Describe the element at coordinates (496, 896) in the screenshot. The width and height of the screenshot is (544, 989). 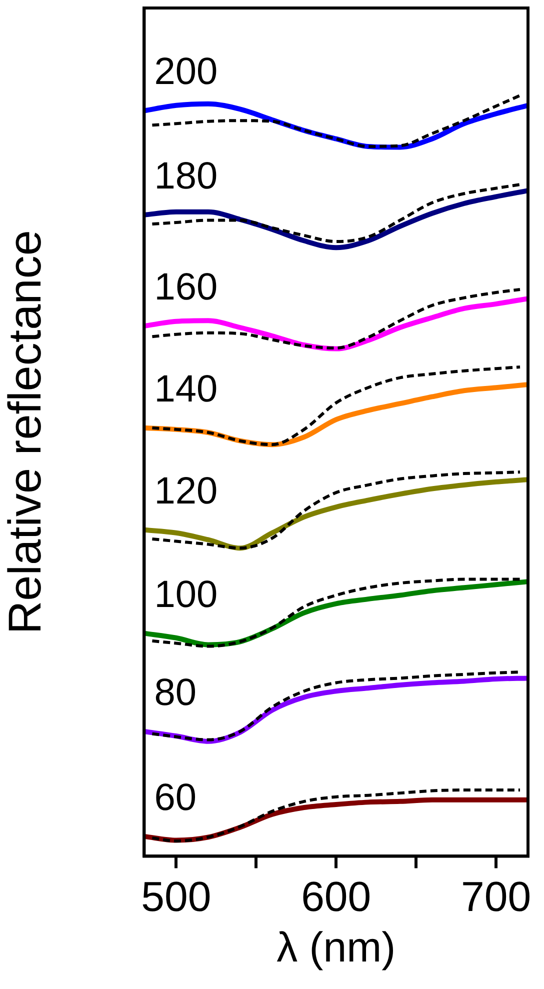
I see `x-tick-label: 700` at that location.